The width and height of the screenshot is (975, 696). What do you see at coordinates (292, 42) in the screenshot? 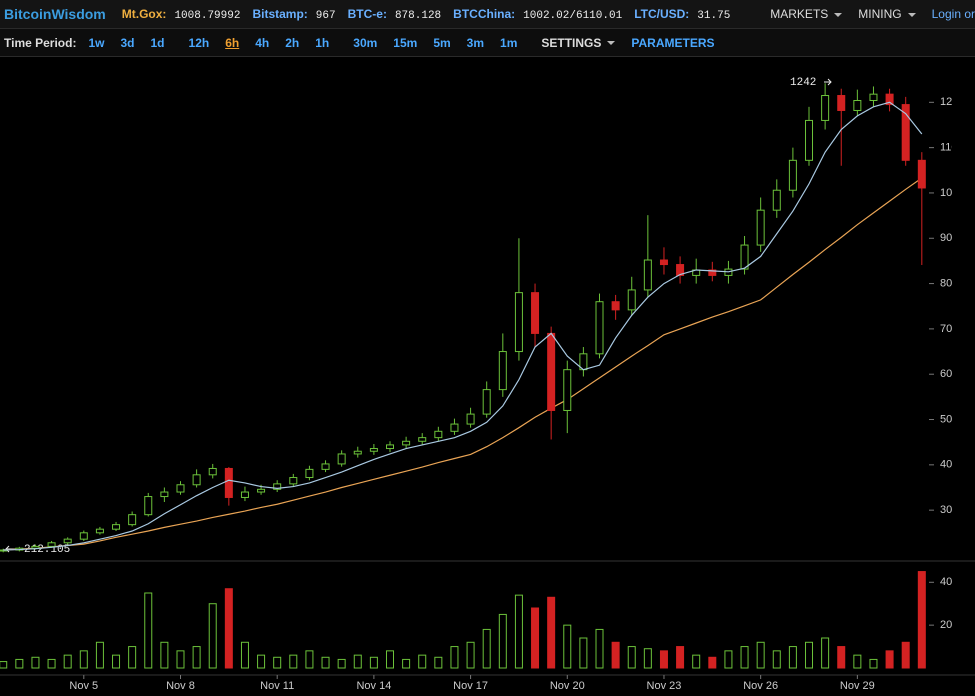
I see `period-button: 2h` at bounding box center [292, 42].